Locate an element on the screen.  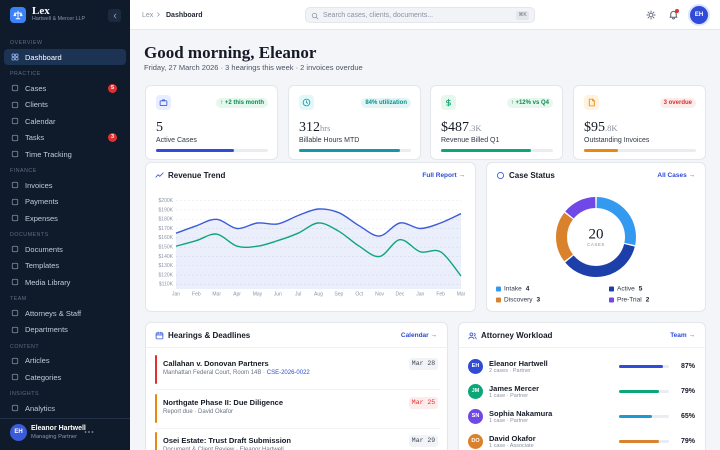
y-tick-label: $110K is located at coordinates (166, 285).